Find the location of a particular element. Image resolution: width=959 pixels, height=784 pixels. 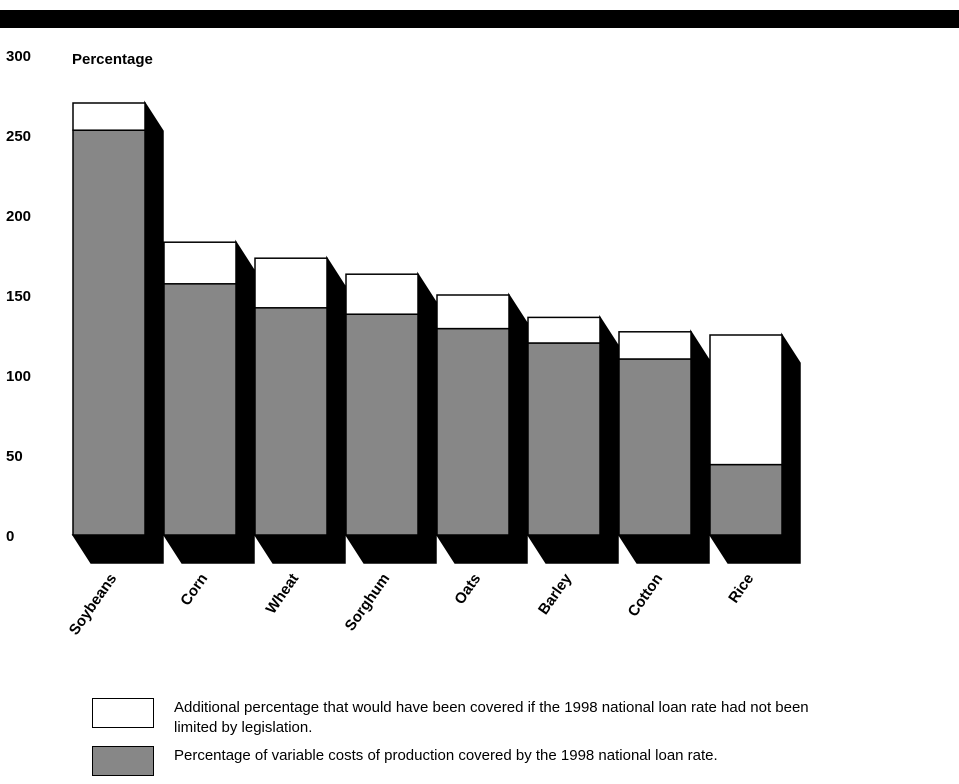

y-tick-label: 200 is located at coordinates (18, 216).